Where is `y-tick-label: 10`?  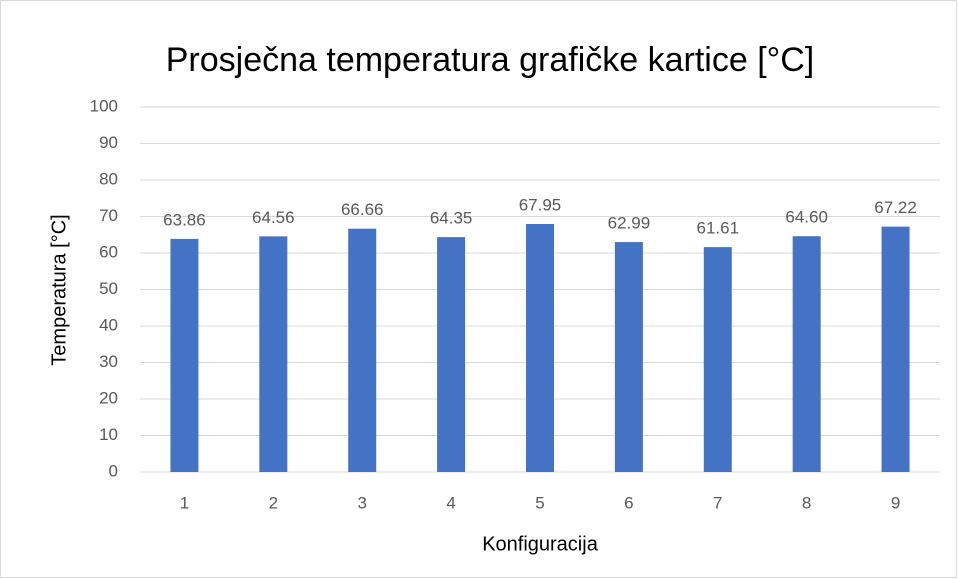 y-tick-label: 10 is located at coordinates (108, 434).